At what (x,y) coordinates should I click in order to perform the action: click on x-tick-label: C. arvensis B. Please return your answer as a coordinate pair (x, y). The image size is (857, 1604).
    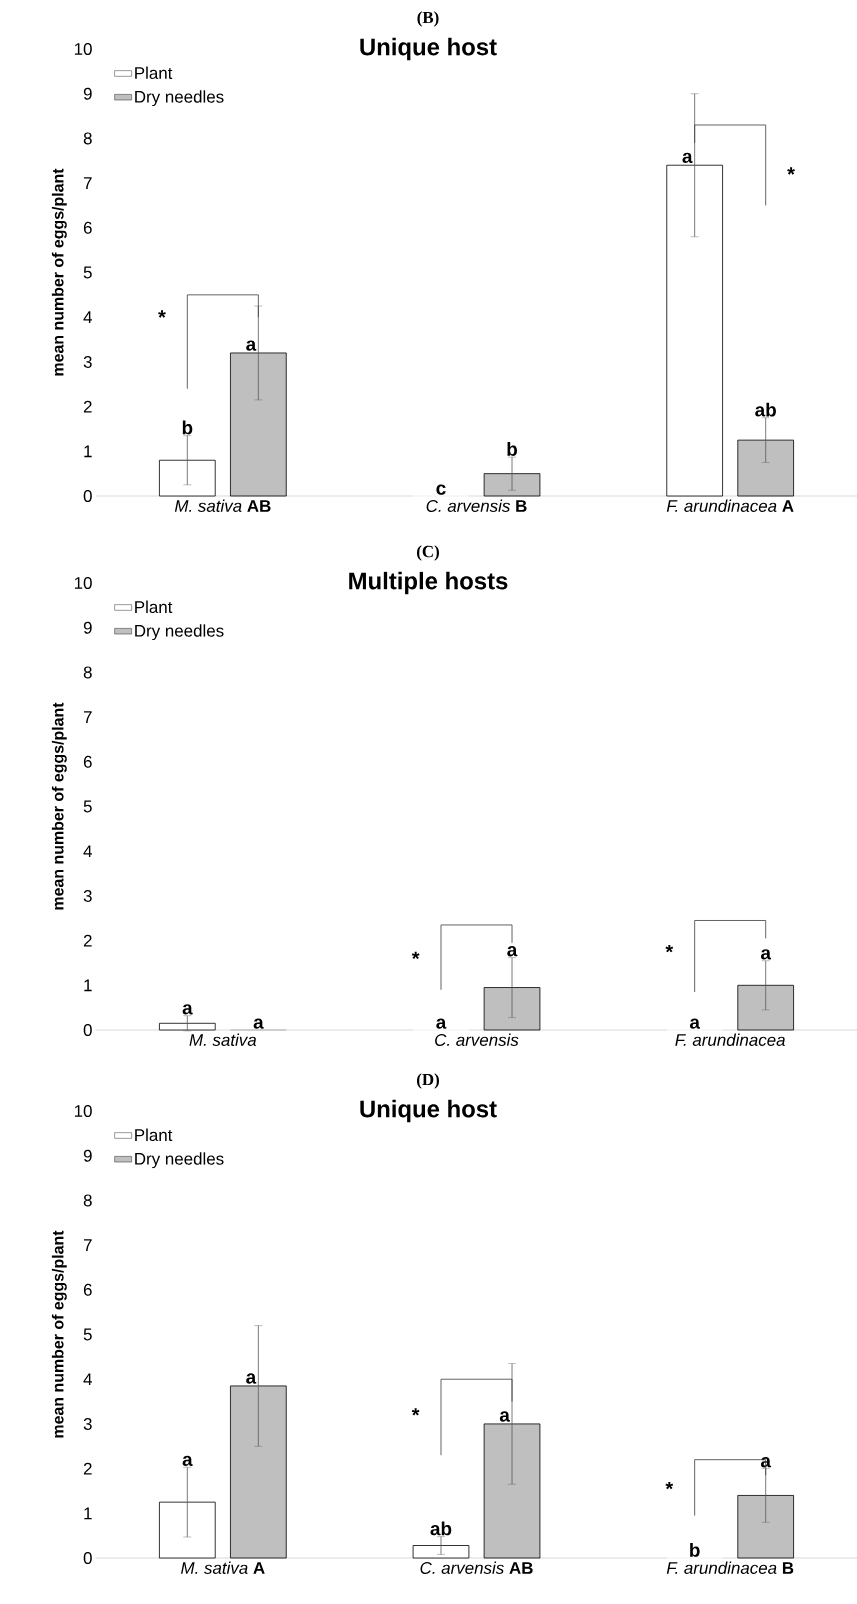
    Looking at the image, I should click on (476, 505).